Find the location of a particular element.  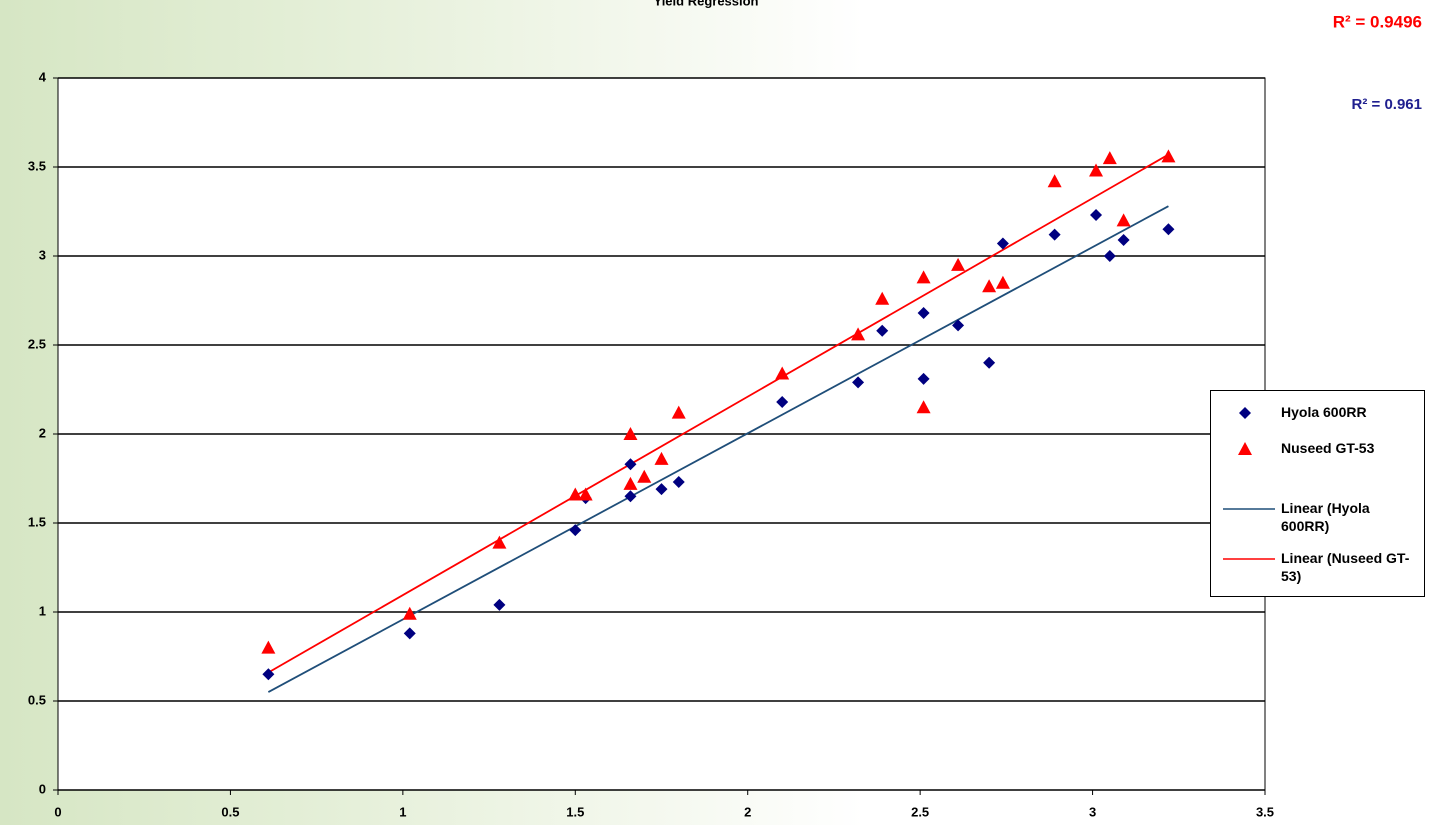

x-tick-label: 2.5 is located at coordinates (920, 811).